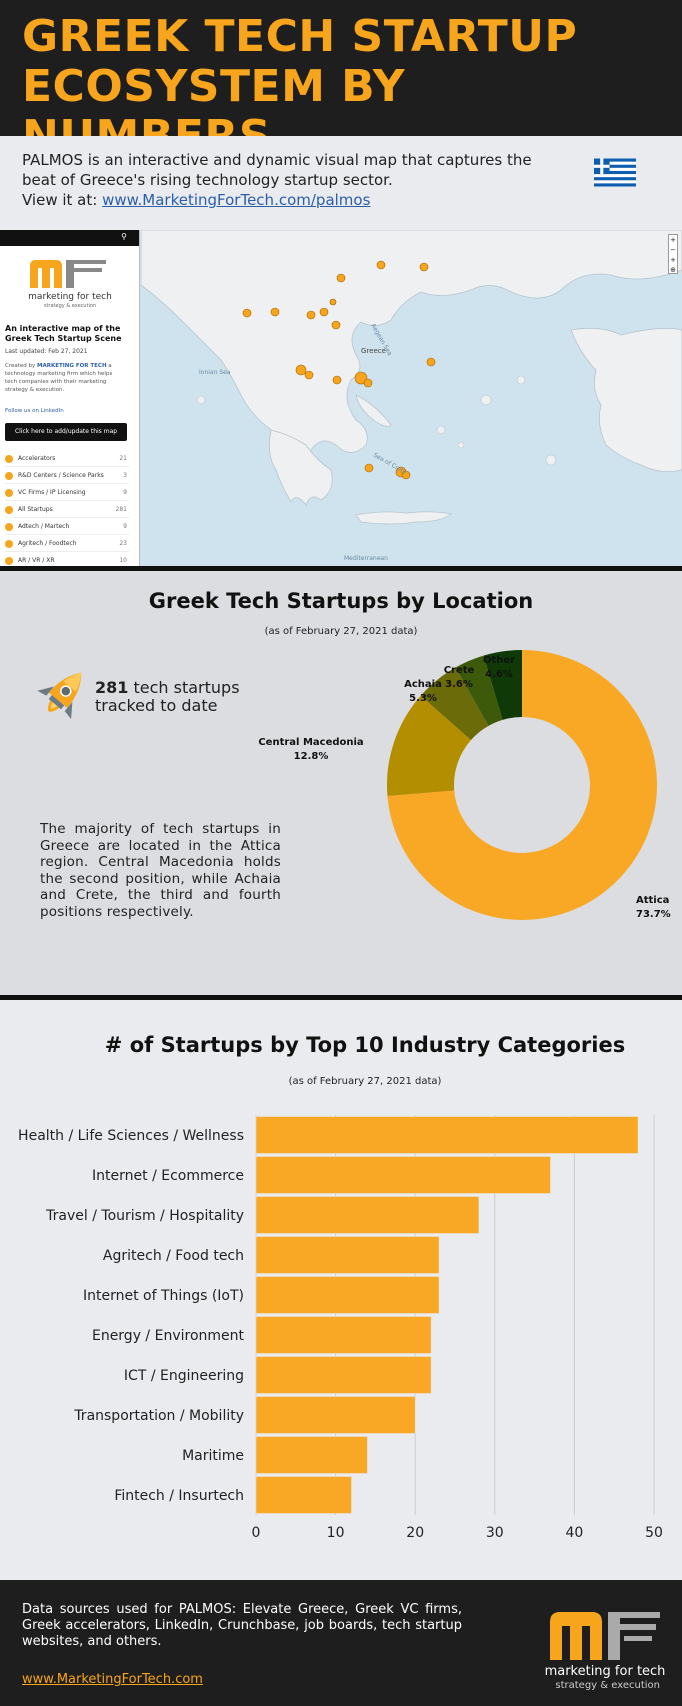 The image size is (682, 1706). I want to click on category-label: ICT / Engineering, so click(184, 1376).